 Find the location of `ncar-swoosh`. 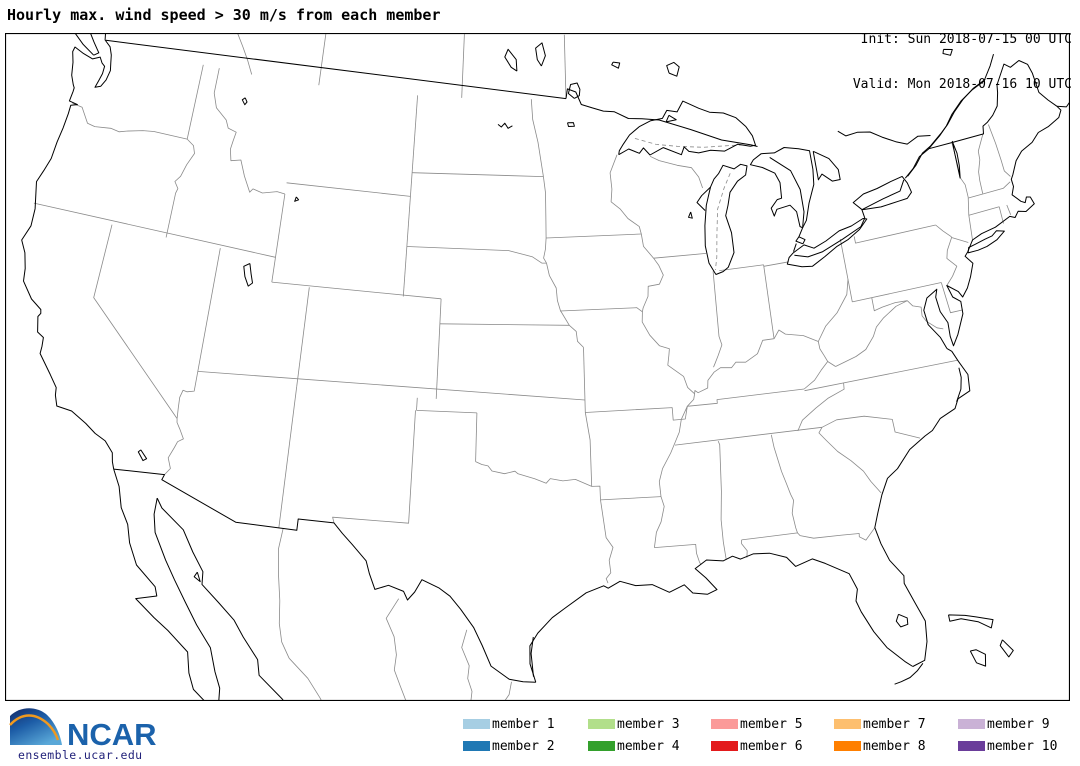

ncar-swoosh is located at coordinates (36, 726).